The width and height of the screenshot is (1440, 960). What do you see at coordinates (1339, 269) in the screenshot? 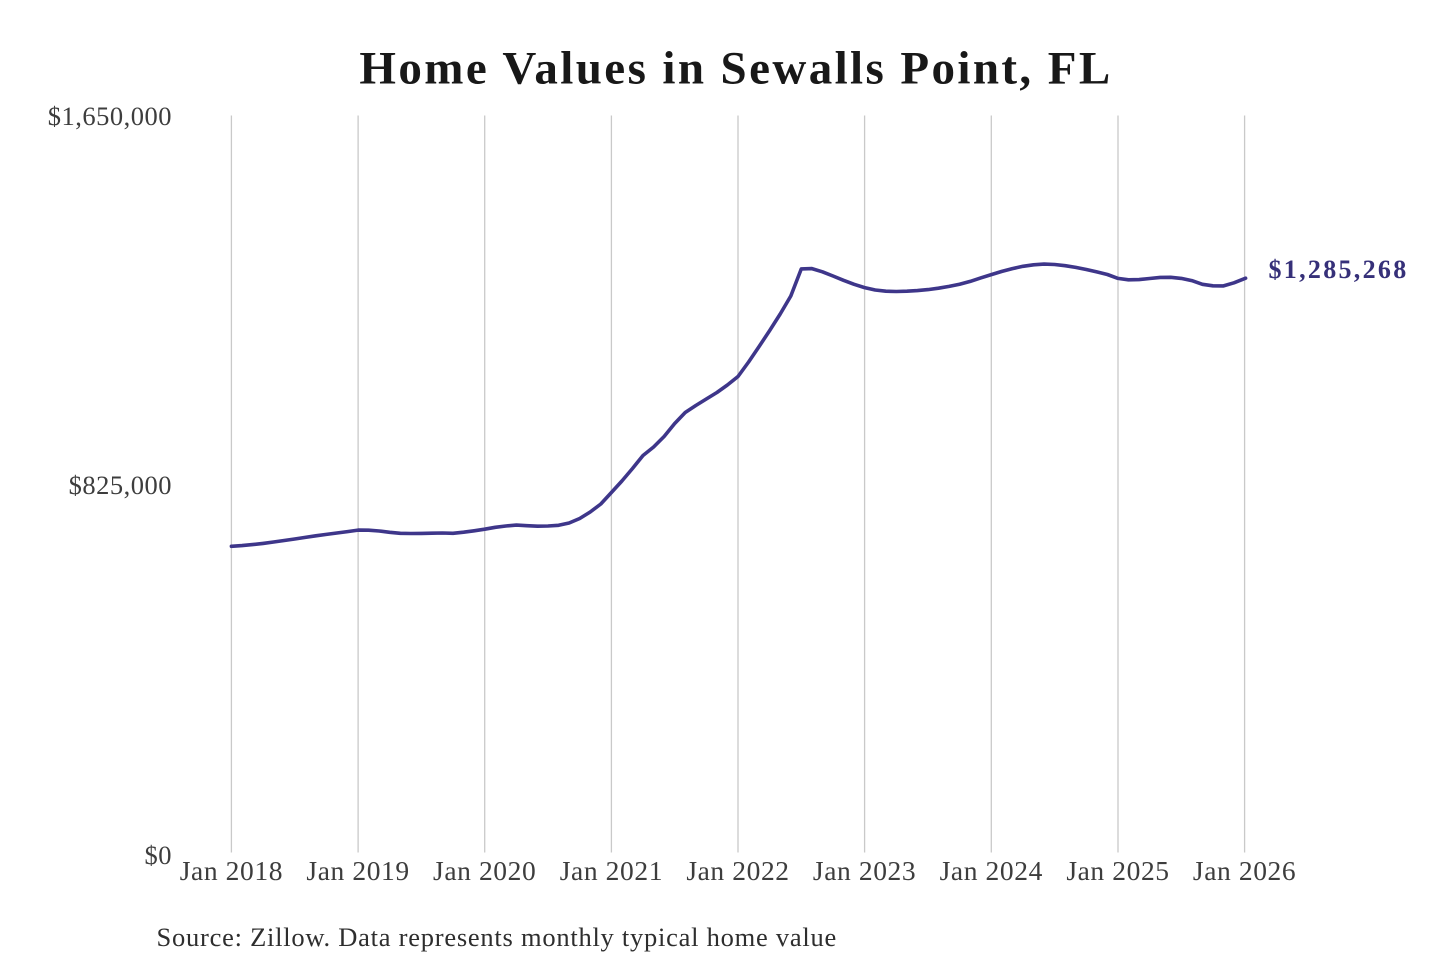
I see `svg-text: $1,285,268` at bounding box center [1339, 269].